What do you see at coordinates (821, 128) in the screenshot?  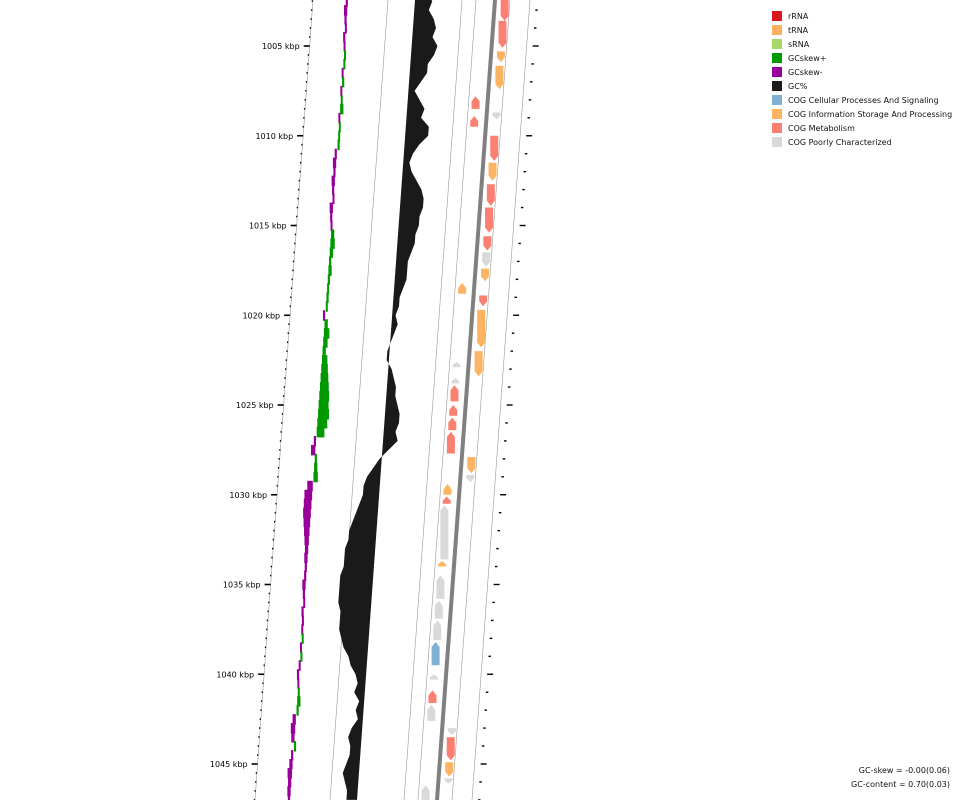 I see `legend-label: COG Metabolism` at bounding box center [821, 128].